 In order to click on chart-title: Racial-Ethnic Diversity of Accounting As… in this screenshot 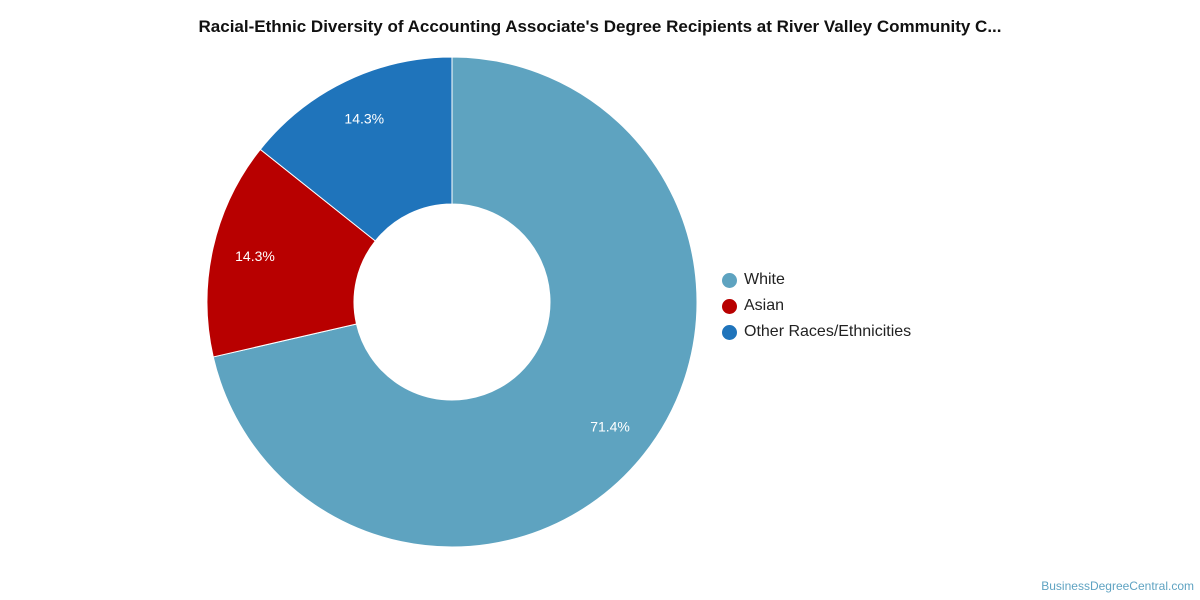, I will do `click(600, 26)`.